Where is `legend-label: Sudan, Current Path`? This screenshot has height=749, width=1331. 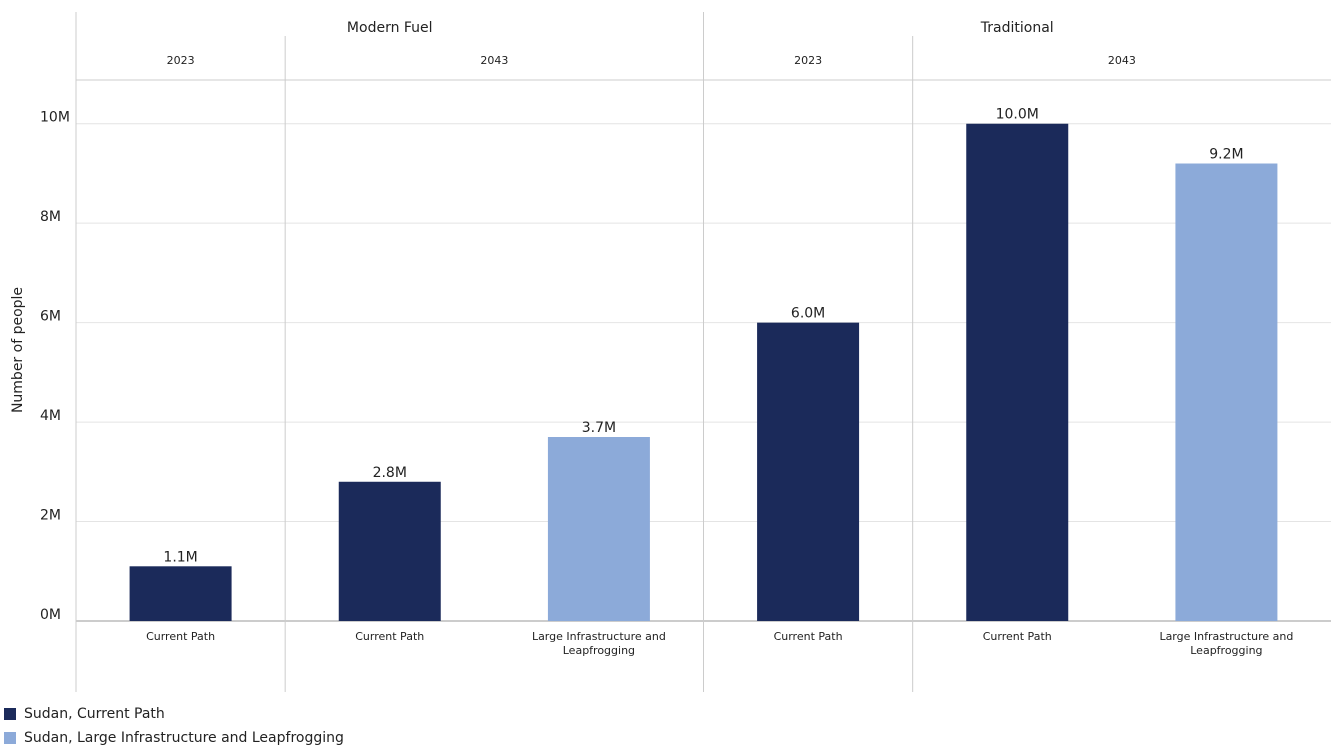
legend-label: Sudan, Current Path is located at coordinates (94, 714).